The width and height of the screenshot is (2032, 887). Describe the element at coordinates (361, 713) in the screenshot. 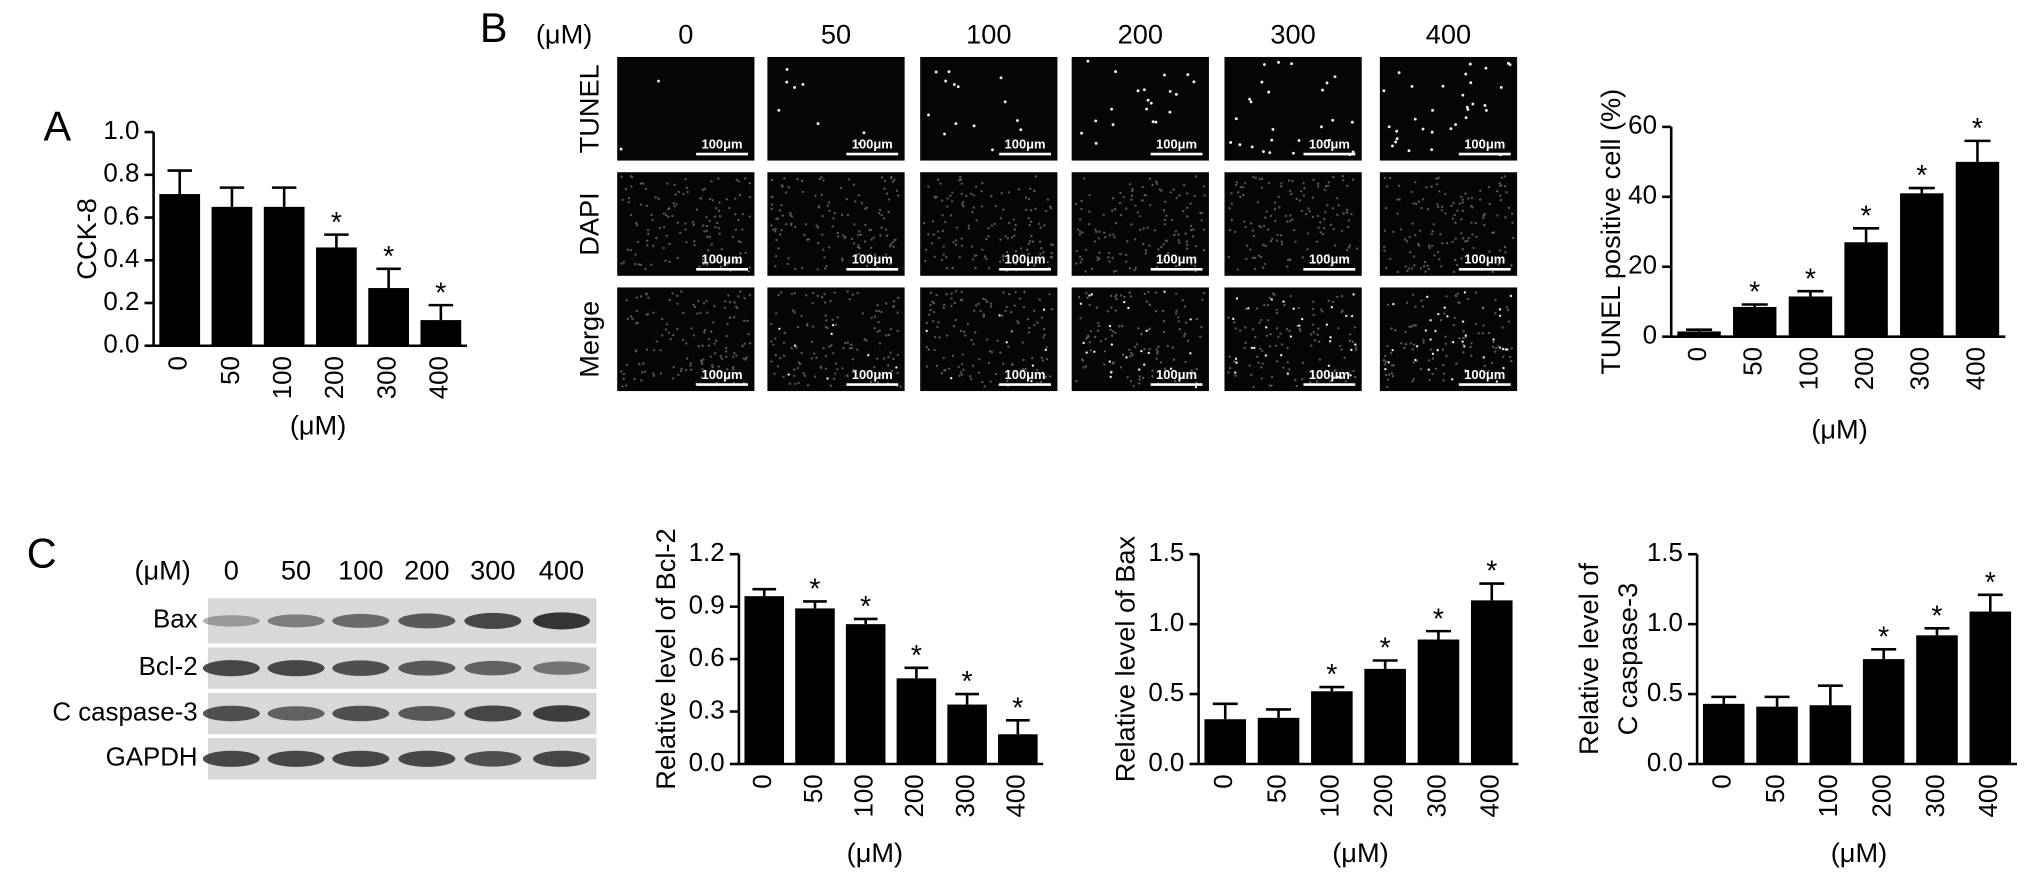

I see `blot-band` at that location.